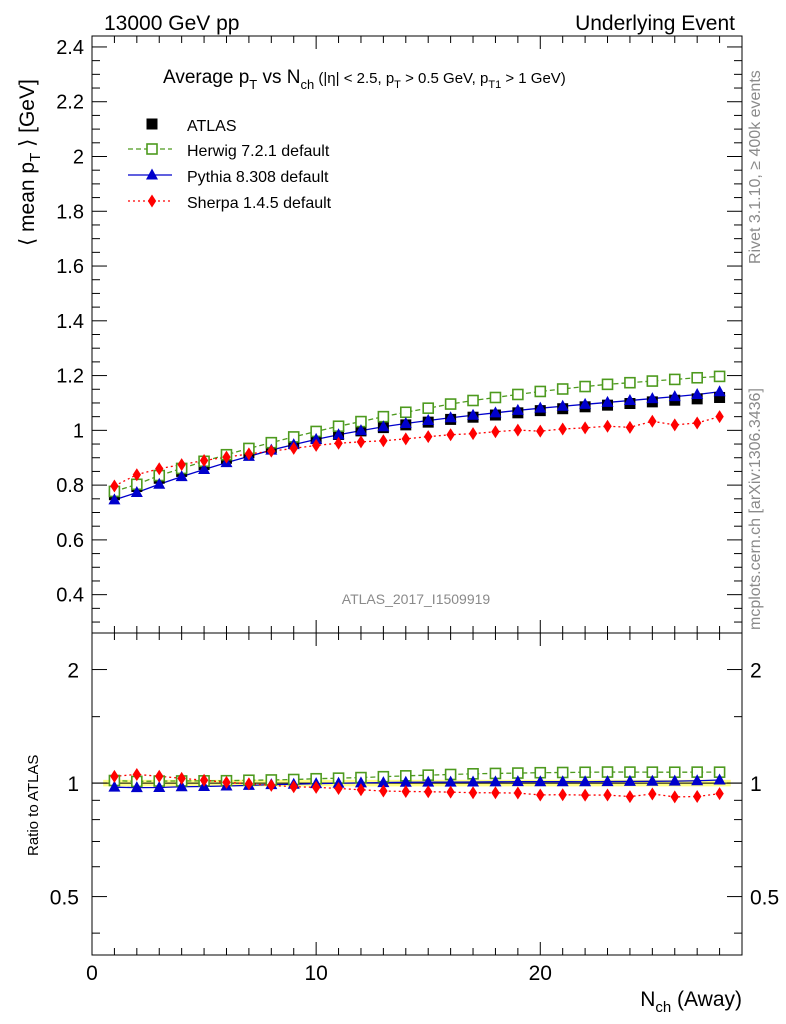 The height and width of the screenshot is (1024, 786). I want to click on ratio-y-tick-label-right: 1, so click(756, 784).